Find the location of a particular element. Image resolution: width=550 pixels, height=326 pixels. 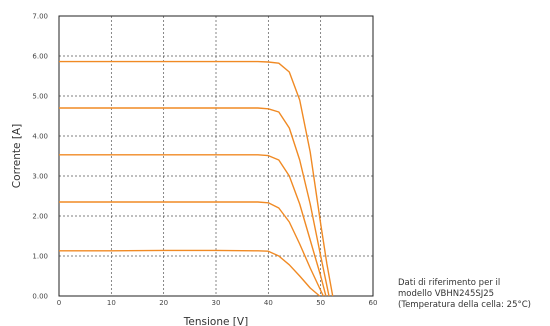

y-tick-label: 2.00 is located at coordinates (40, 217).